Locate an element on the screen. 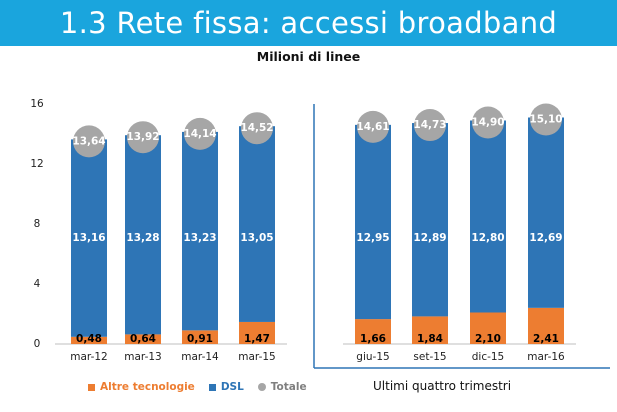 The width and height of the screenshot is (617, 412). data-label-altre: 1,84 is located at coordinates (430, 339).